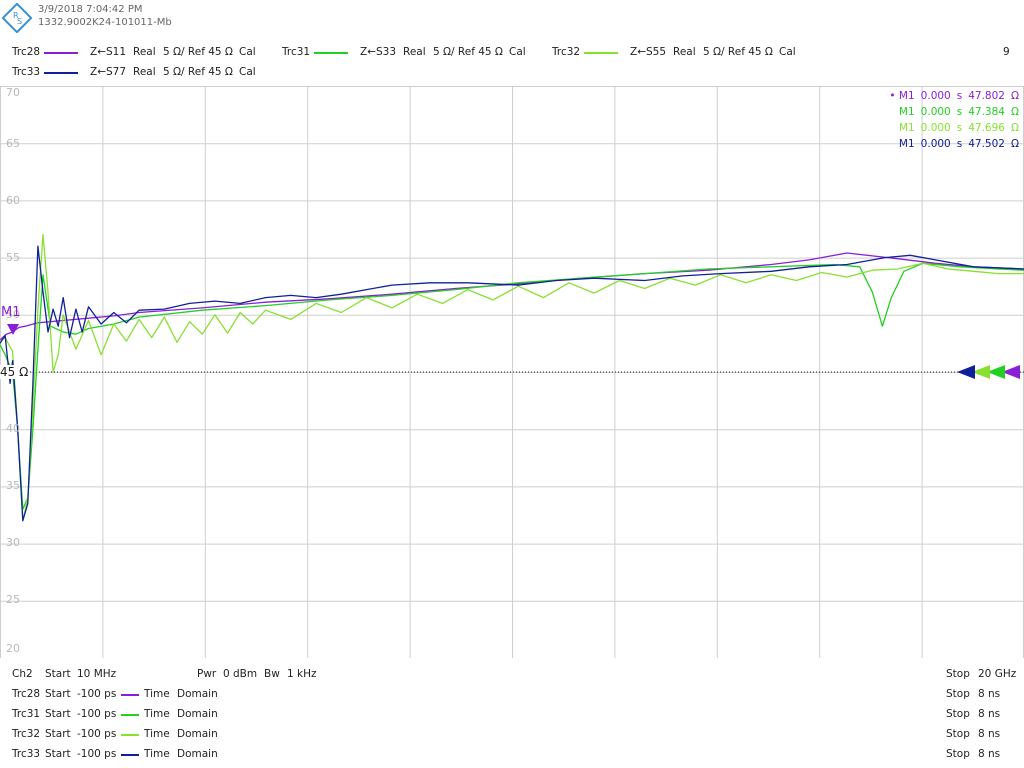 This screenshot has width=1024, height=768. What do you see at coordinates (207, 674) in the screenshot?
I see `power-label: Pwr` at bounding box center [207, 674].